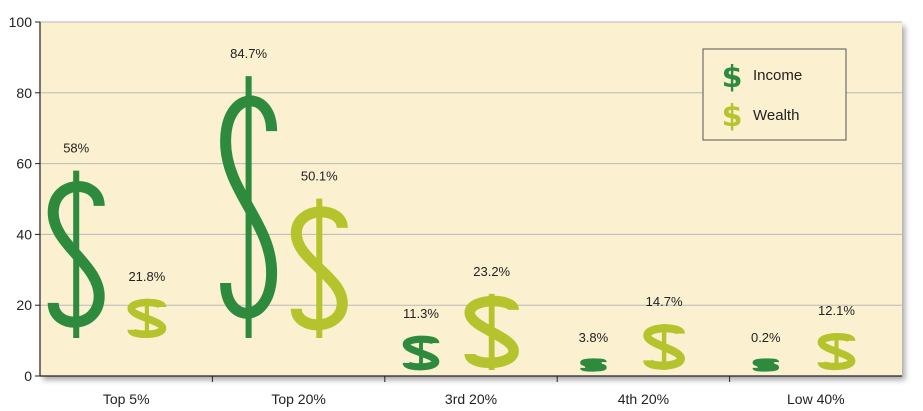 The width and height of the screenshot is (923, 411). What do you see at coordinates (664, 301) in the screenshot?
I see `data-label: 14.7%` at bounding box center [664, 301].